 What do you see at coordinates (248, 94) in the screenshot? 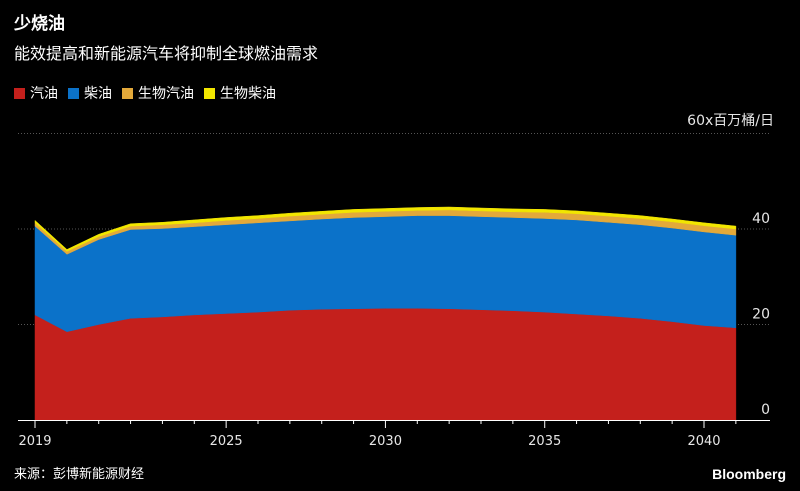
I see `legend-label-biodiesel: 生物柴油` at bounding box center [248, 94].